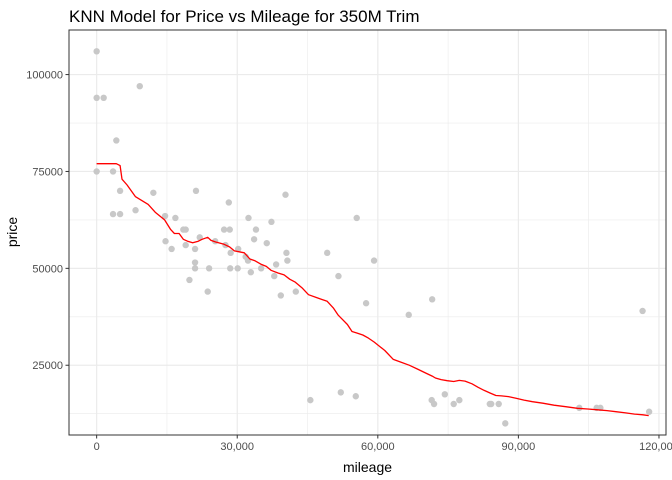 This screenshot has width=672, height=480. Describe the element at coordinates (47, 221) in the screenshot. I see `y-axis-ticks: 25000 50000 75000 100000` at that location.